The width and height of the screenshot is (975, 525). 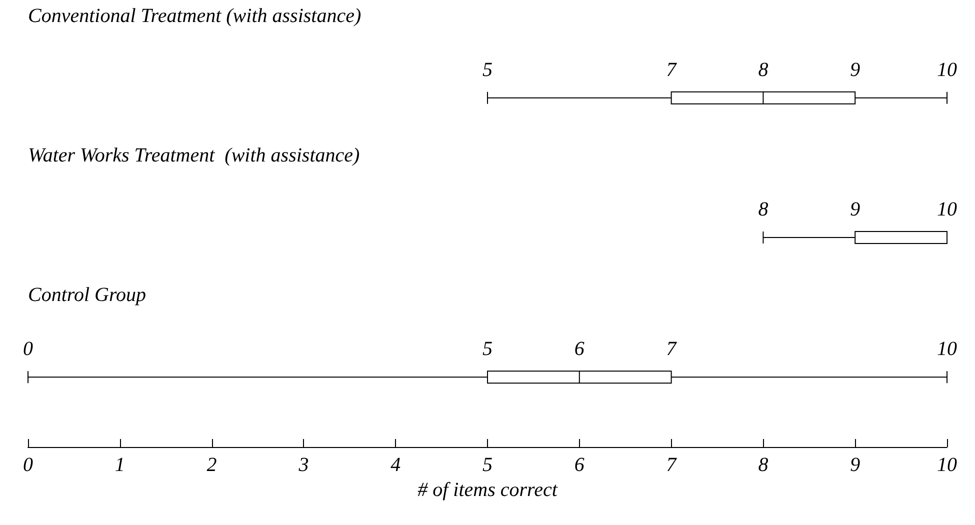 I want to click on annotation: 0, so click(x=28, y=349).